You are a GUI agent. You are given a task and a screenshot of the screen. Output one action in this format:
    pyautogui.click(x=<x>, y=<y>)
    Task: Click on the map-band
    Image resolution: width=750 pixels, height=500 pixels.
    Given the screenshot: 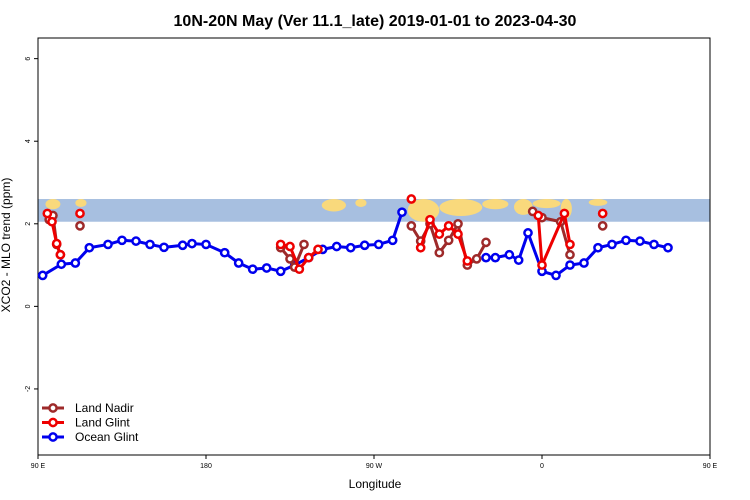 What is the action you would take?
    pyautogui.click(x=374, y=210)
    